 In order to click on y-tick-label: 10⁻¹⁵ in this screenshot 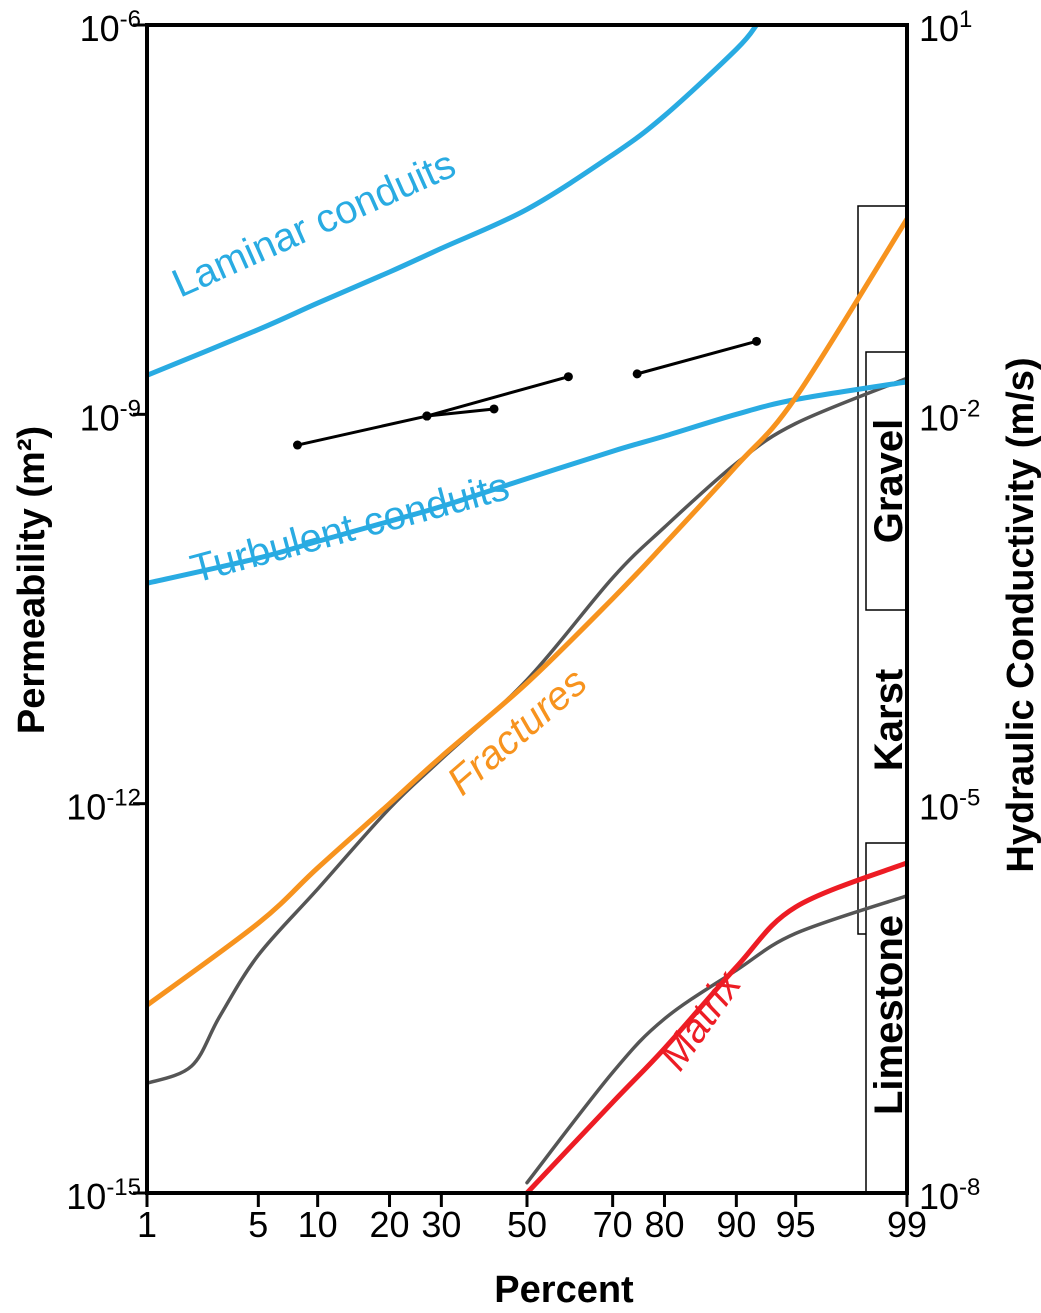, I will do `click(103, 1195)`.